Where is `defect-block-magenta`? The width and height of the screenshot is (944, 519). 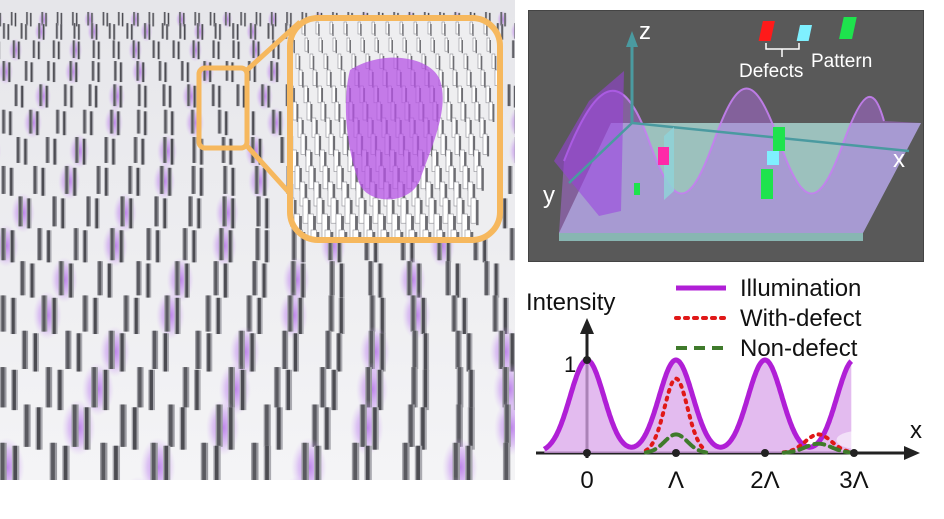
defect-block-magenta is located at coordinates (663, 156).